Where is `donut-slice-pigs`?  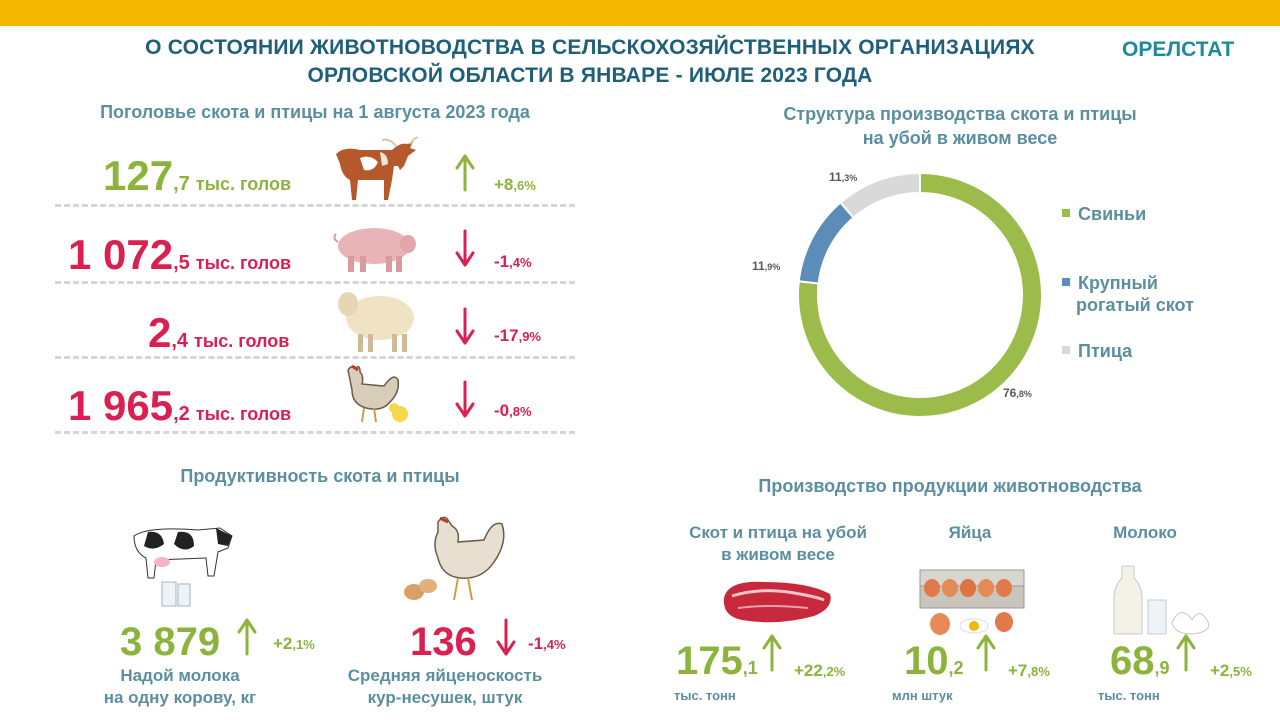
donut-slice-pigs is located at coordinates (920, 294).